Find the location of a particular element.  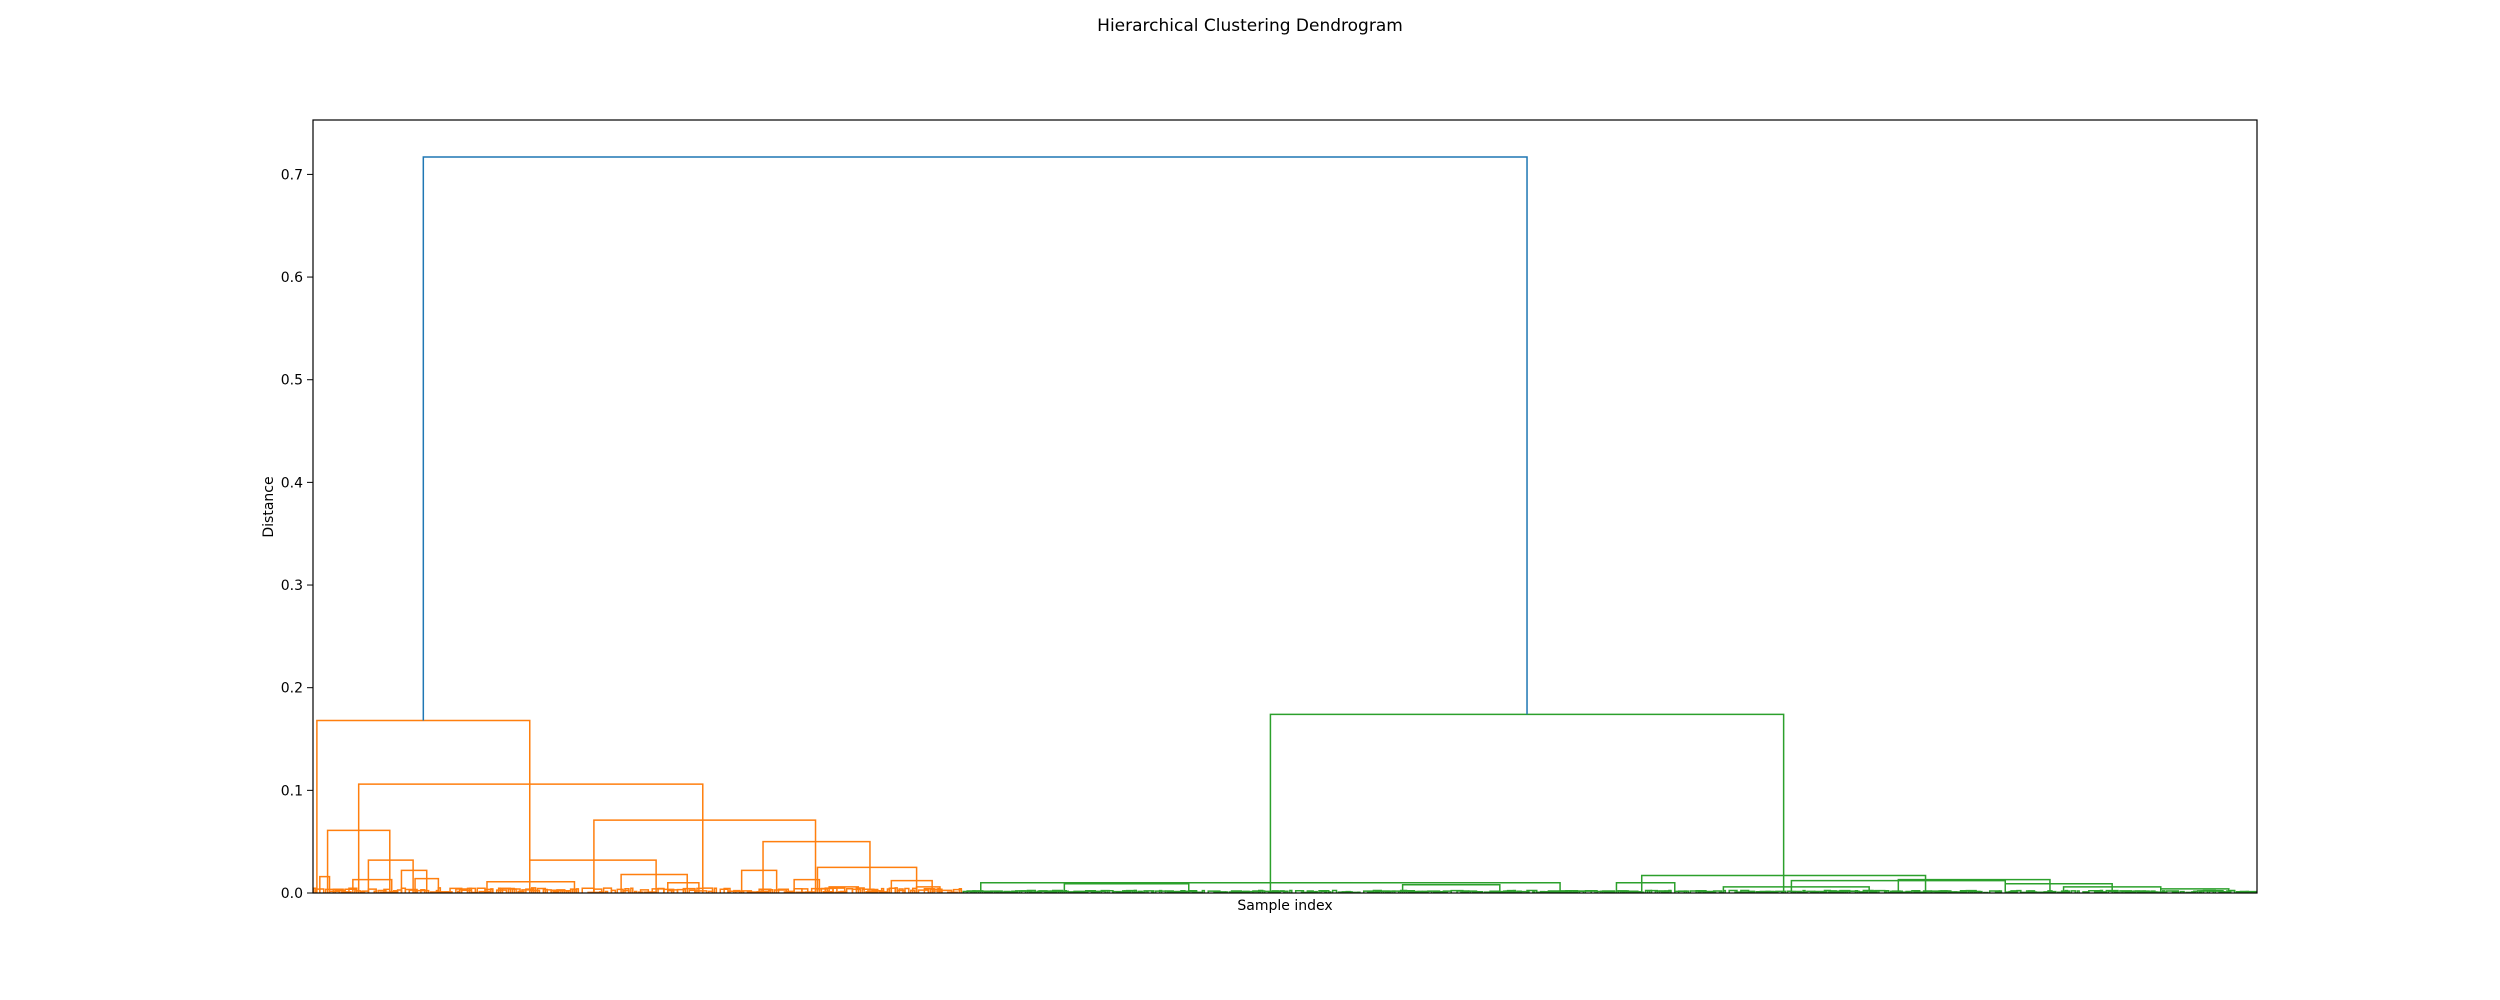

y-tick-label: 0.7 is located at coordinates (292, 175).